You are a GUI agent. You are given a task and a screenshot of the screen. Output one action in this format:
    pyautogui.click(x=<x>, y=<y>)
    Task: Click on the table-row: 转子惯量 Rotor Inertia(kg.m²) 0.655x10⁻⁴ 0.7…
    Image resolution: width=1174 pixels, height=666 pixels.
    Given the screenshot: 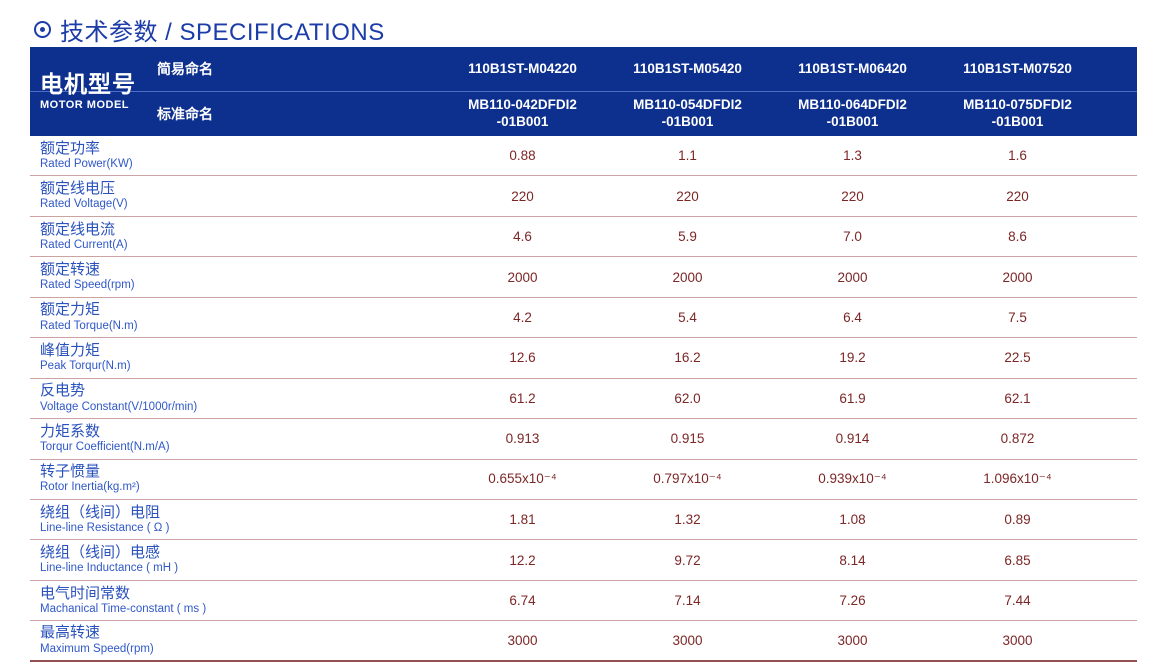 What is the action you would take?
    pyautogui.click(x=583, y=480)
    